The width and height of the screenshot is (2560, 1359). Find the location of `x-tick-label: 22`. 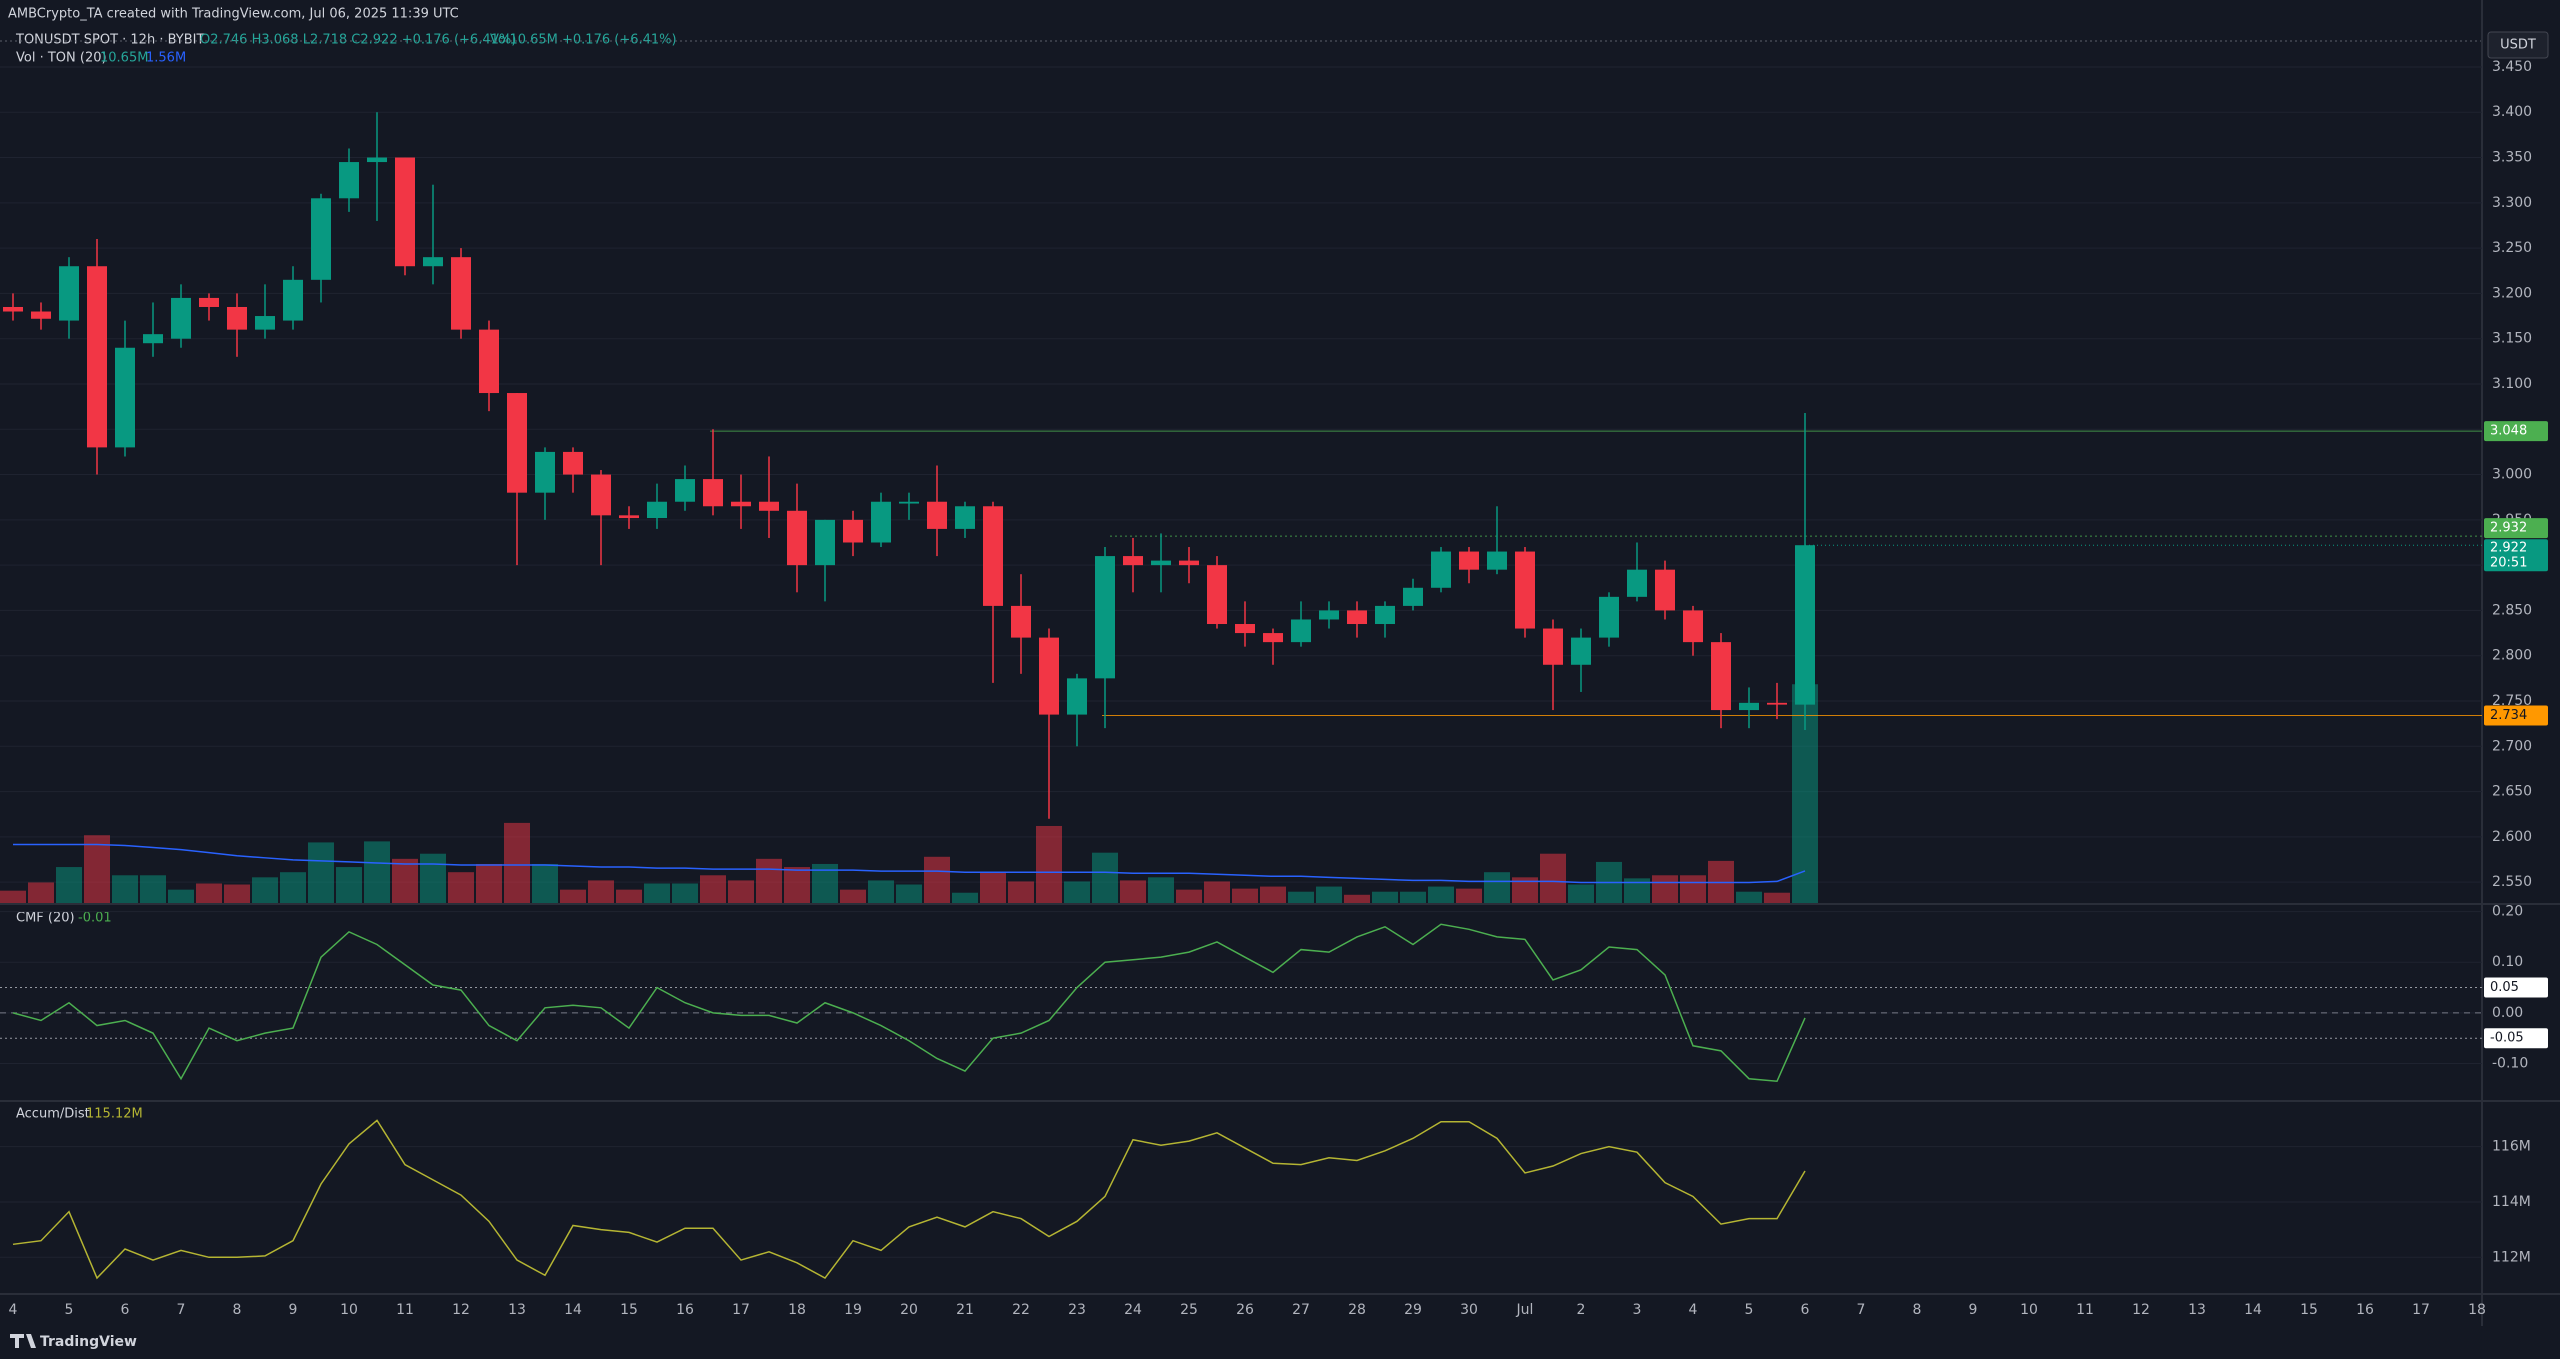

x-tick-label: 22 is located at coordinates (1021, 1310).